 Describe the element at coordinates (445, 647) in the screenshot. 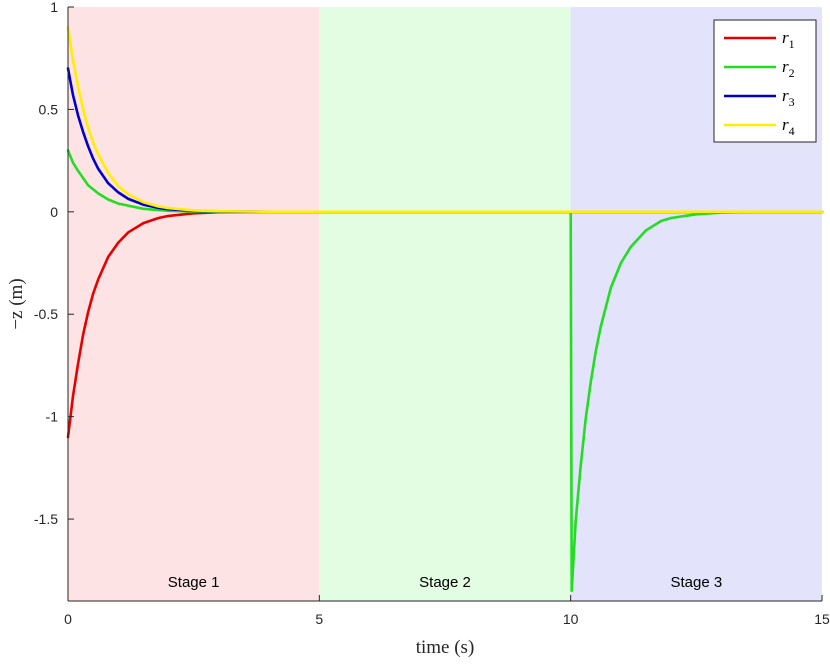

I see `x-axis-title: time (s)` at that location.